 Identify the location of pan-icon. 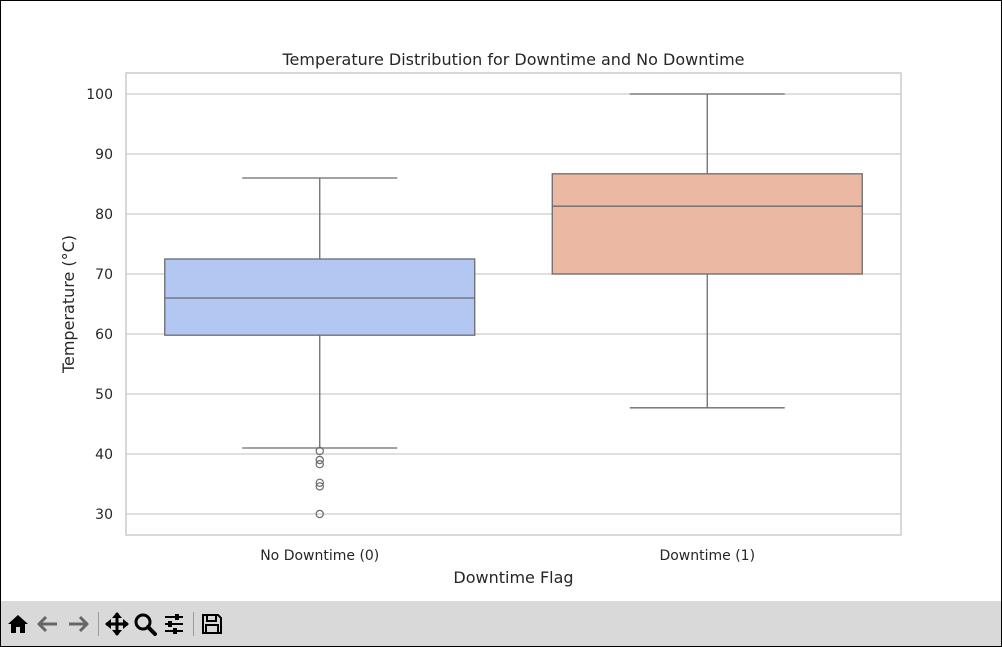
(117, 624).